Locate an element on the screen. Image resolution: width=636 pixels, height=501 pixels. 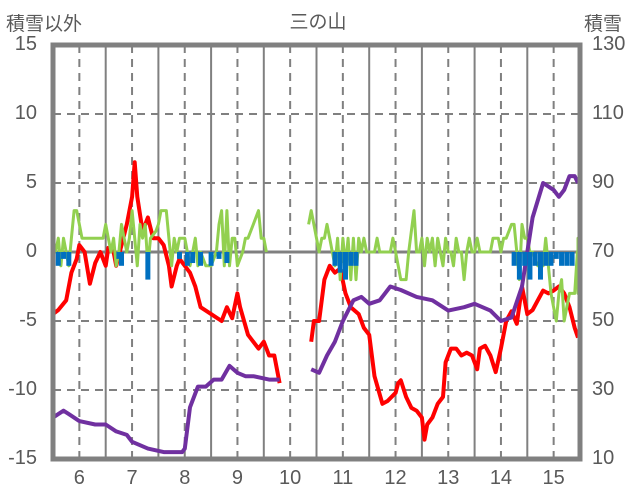
left-axis-title: 積雪以外 is located at coordinates (44, 24).